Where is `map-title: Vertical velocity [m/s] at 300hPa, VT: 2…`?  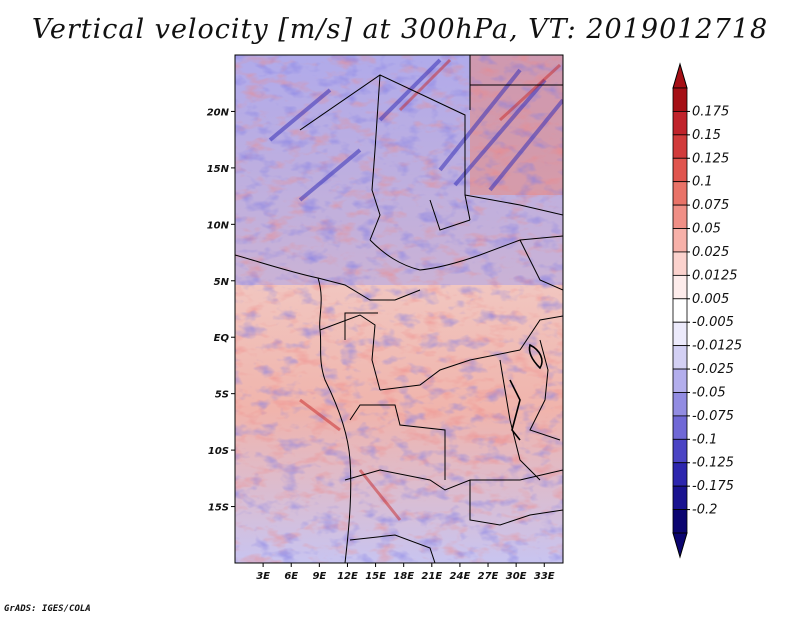
map-title: Vertical velocity [m/s] at 300hPa, VT: 2… is located at coordinates (400, 29).